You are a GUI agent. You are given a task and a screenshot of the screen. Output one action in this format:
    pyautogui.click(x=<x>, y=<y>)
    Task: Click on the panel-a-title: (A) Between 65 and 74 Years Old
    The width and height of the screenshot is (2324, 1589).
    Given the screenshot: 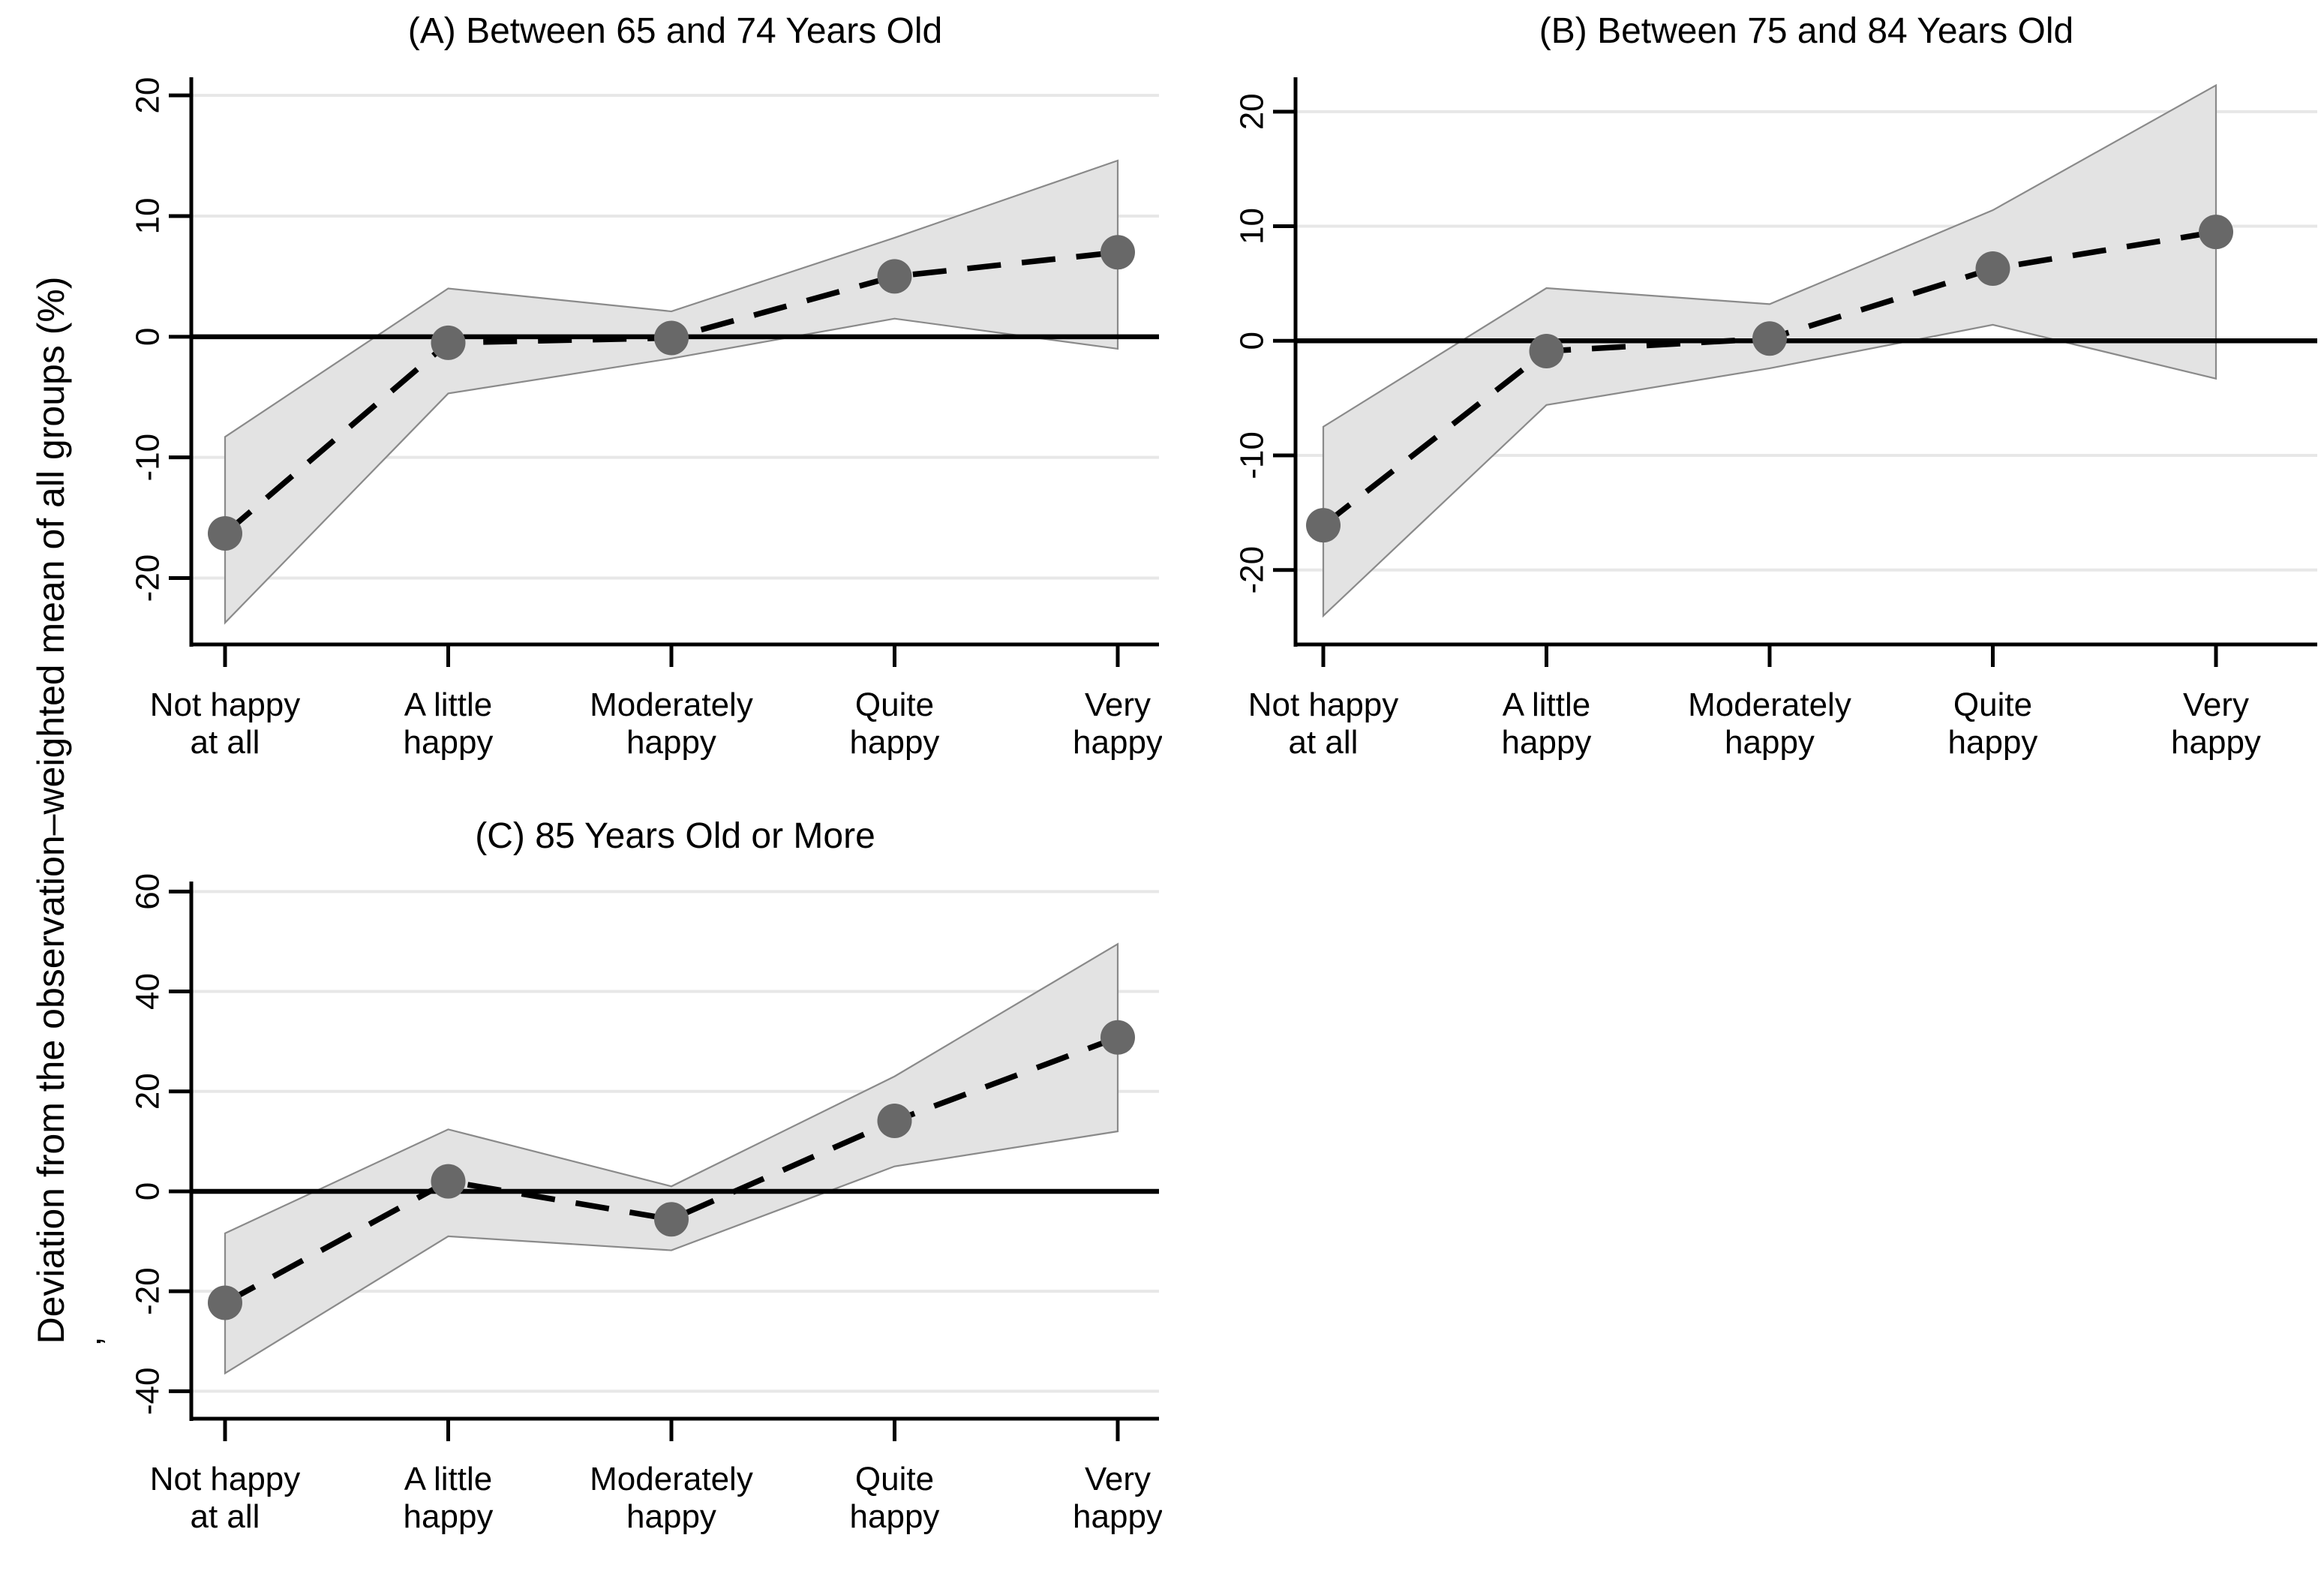 What is the action you would take?
    pyautogui.click(x=675, y=31)
    